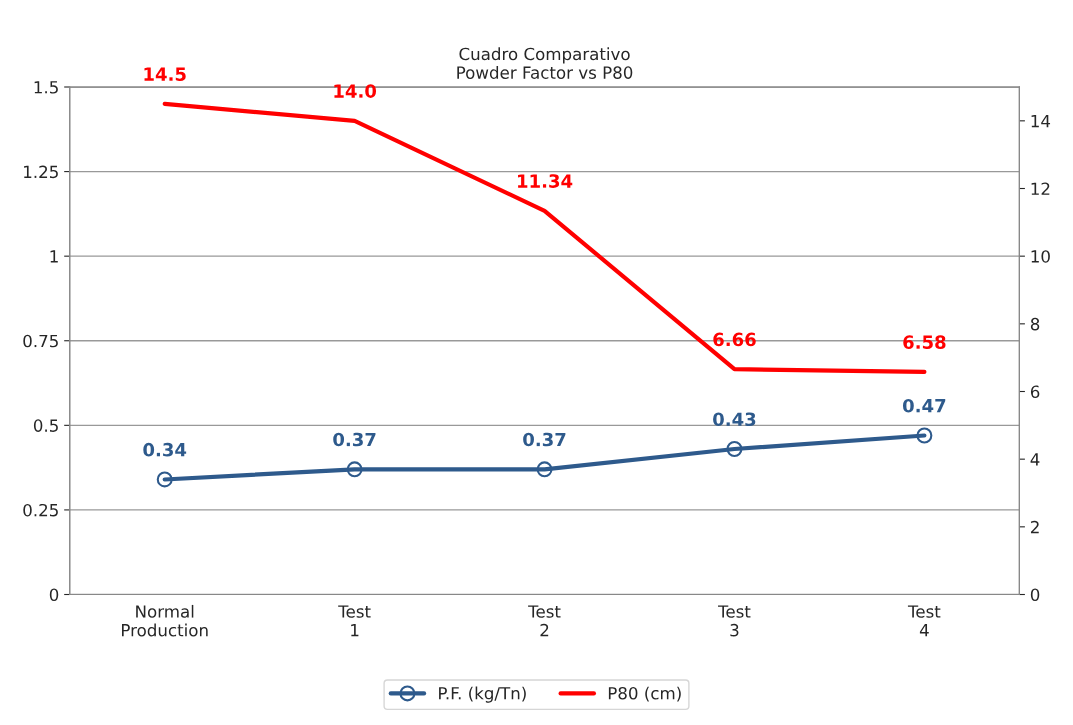 Image resolution: width=1073 pixels, height=725 pixels. What do you see at coordinates (734, 621) in the screenshot?
I see `x-tick-label: Test 3` at bounding box center [734, 621].